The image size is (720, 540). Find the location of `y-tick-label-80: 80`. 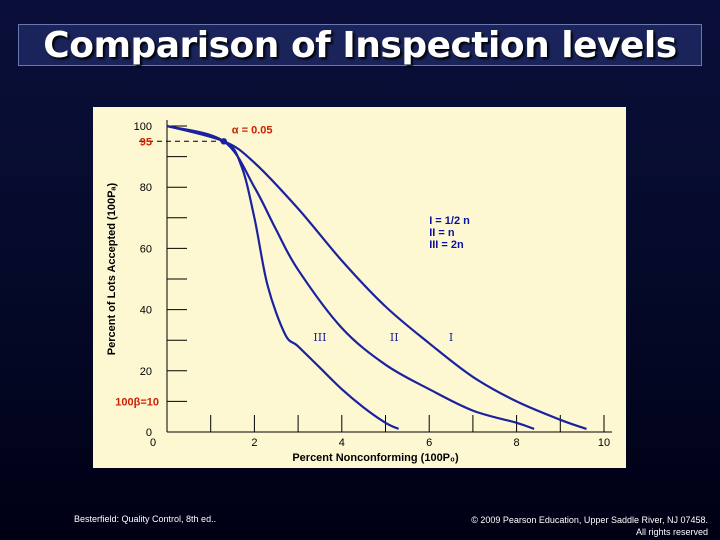

y-tick-label-80: 80 is located at coordinates (146, 188).